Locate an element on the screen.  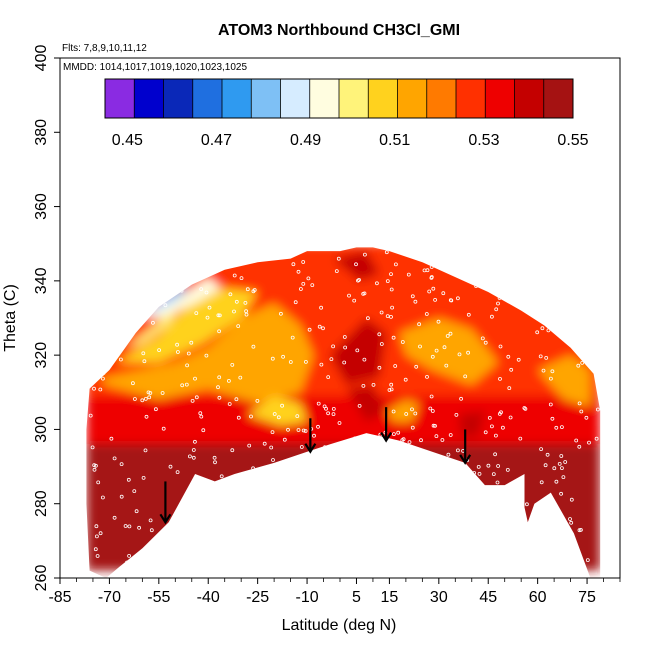
colorbar-tick-label: 0.49 is located at coordinates (305, 140).